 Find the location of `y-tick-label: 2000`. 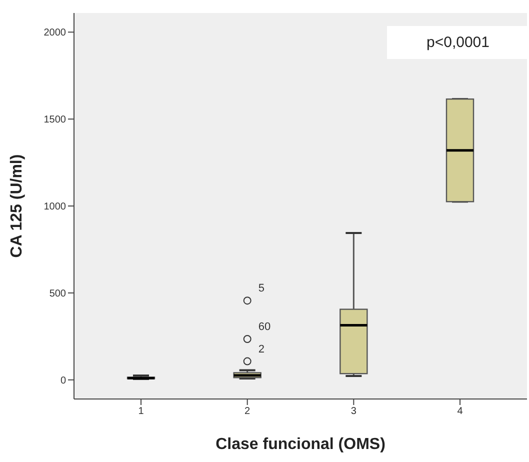

y-tick-label: 2000 is located at coordinates (55, 33).